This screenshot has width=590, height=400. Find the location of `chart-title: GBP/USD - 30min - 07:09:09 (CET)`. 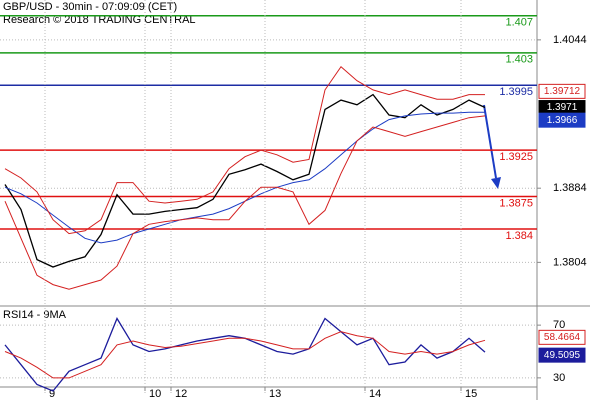

chart-title: GBP/USD - 30min - 07:09:09 (CET) is located at coordinates (90, 7).